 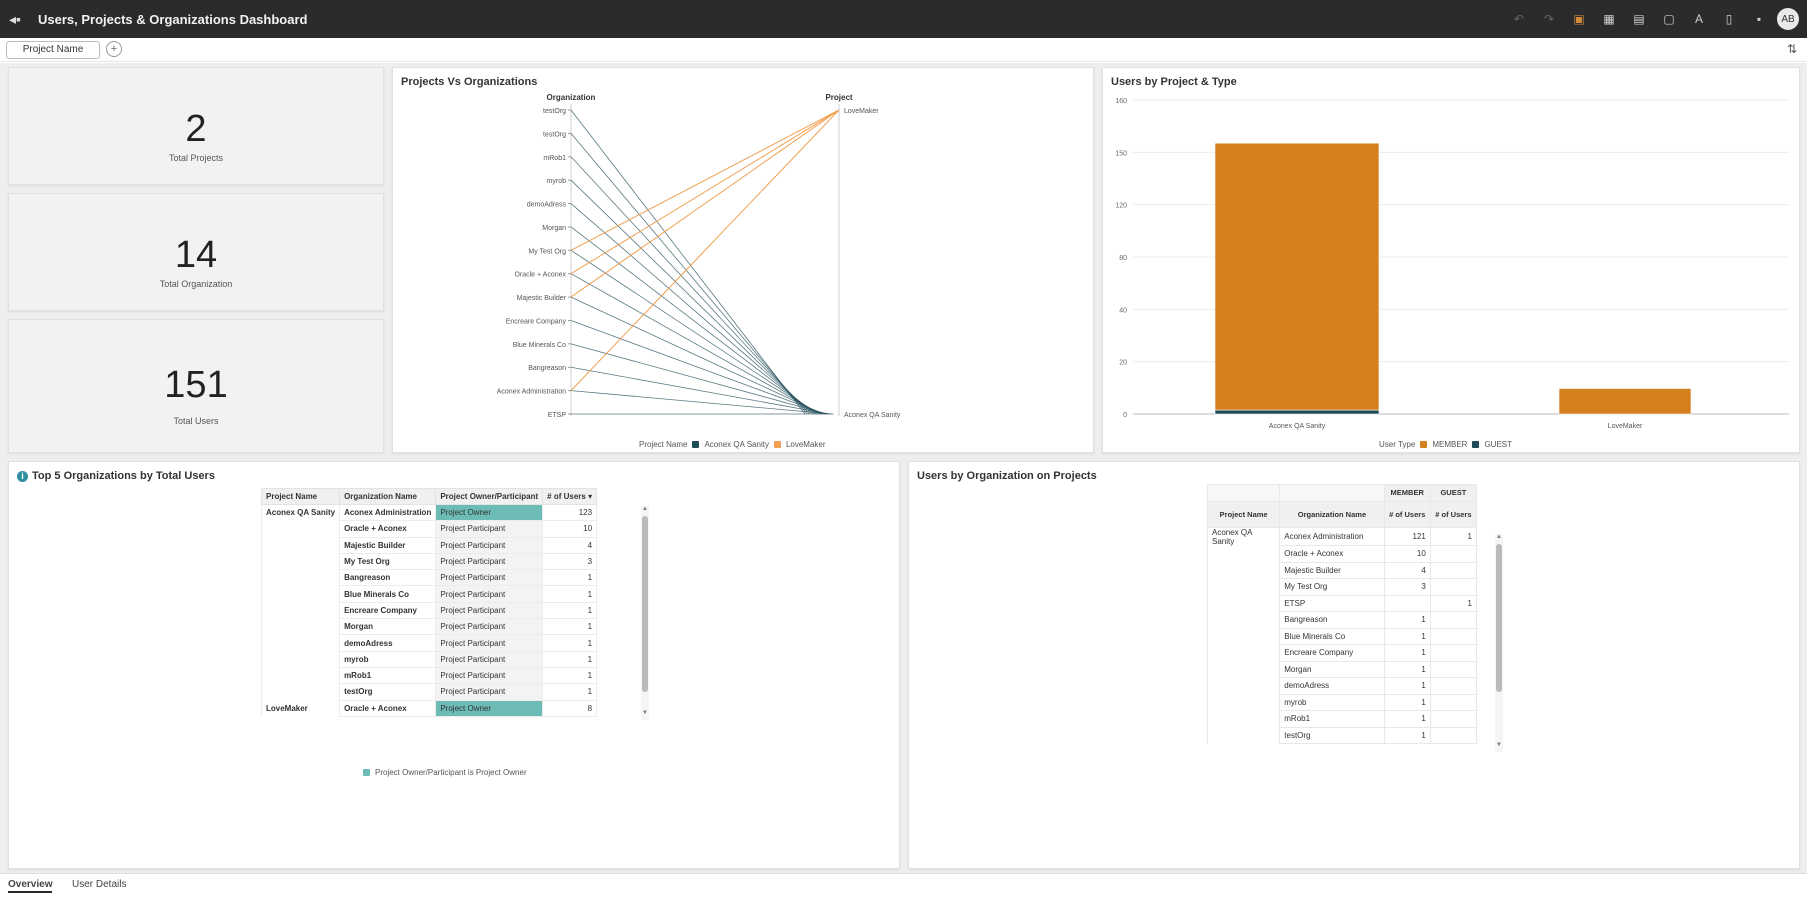 I want to click on table-row: My Test Org Project Participant 3, so click(x=429, y=561).